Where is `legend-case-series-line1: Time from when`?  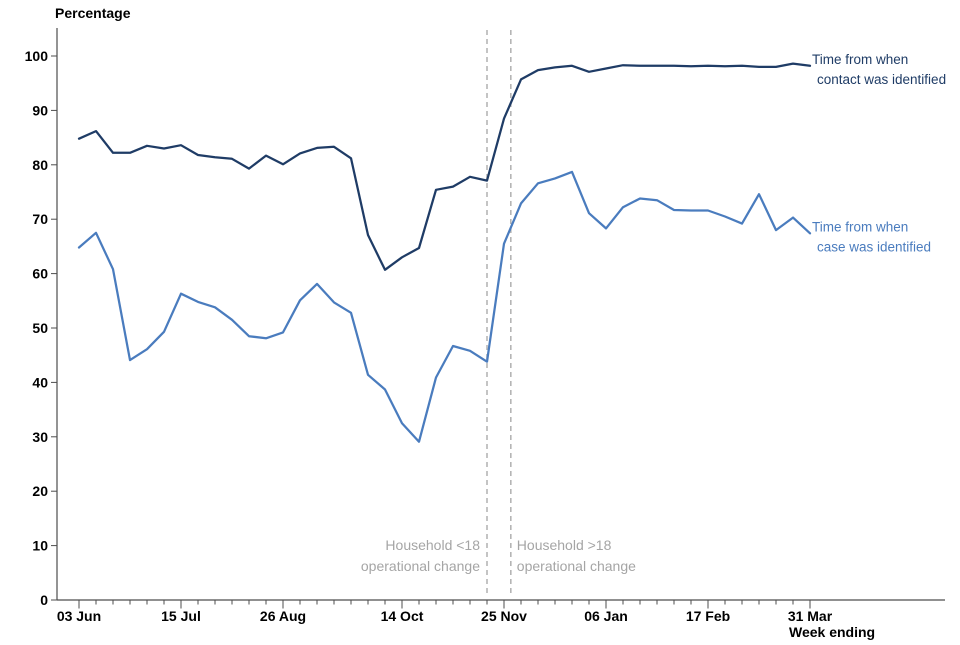
legend-case-series-line1: Time from when is located at coordinates (860, 226).